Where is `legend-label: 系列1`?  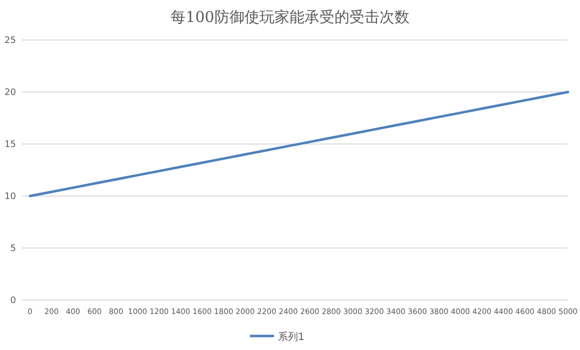 legend-label: 系列1 is located at coordinates (291, 337).